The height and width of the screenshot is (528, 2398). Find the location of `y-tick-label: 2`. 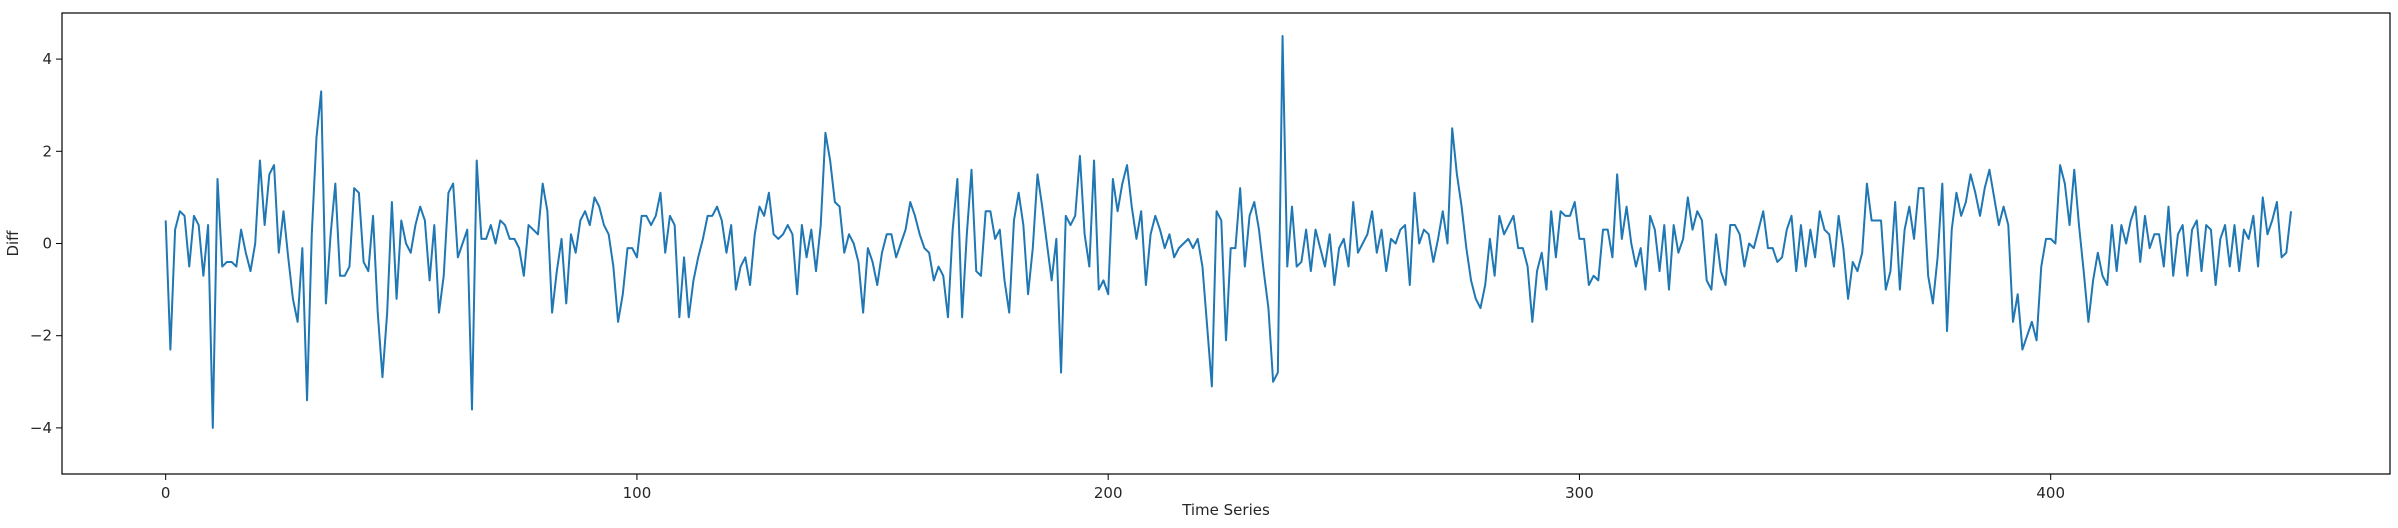

y-tick-label: 2 is located at coordinates (47, 151).